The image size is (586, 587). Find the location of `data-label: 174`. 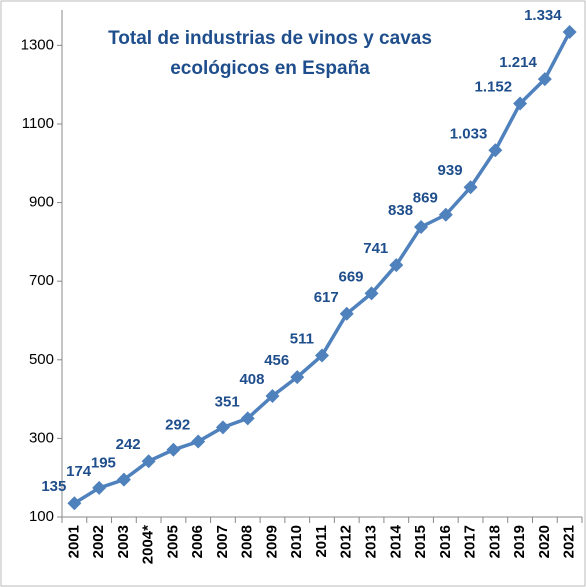

data-label: 174 is located at coordinates (79, 471).